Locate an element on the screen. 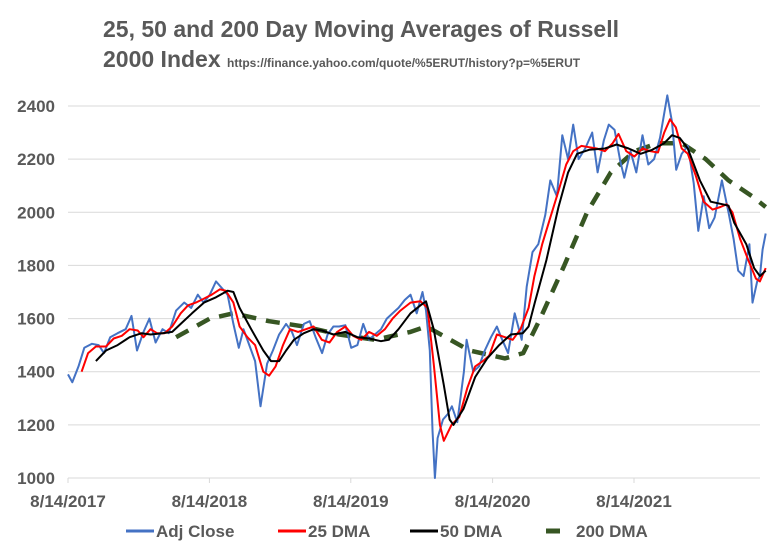  legend-label: 200 DMA is located at coordinates (612, 531).